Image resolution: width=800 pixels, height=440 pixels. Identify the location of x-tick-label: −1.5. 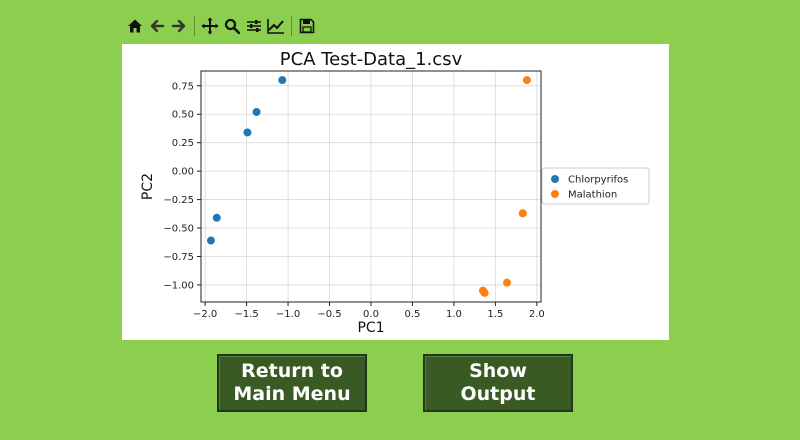
(246, 314).